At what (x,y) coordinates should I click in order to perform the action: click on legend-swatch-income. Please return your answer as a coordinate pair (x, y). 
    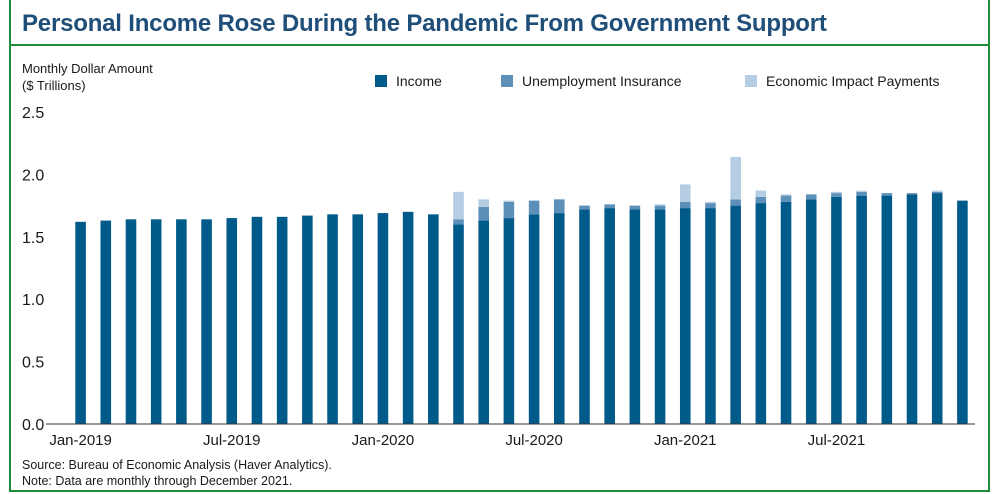
    Looking at the image, I should click on (381, 81).